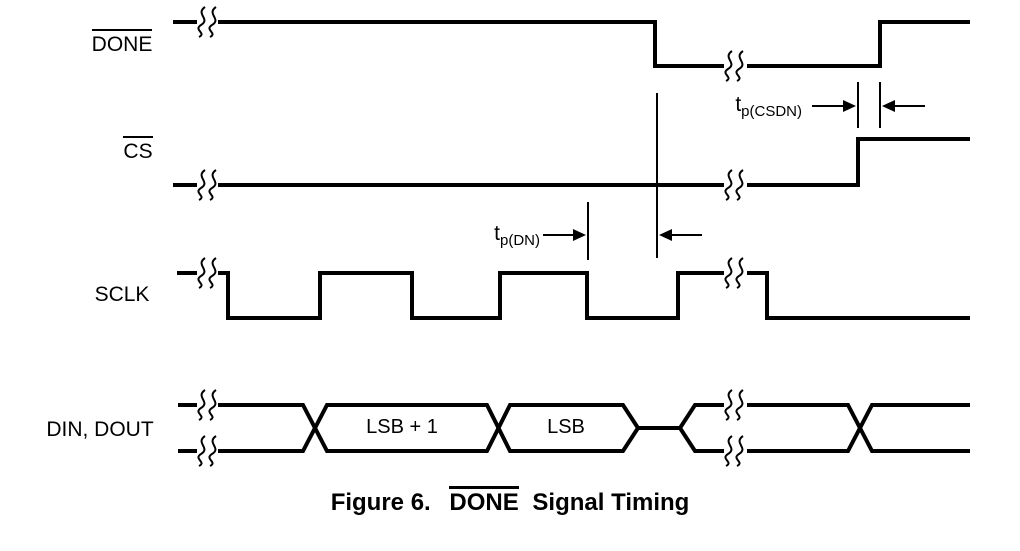 This screenshot has height=551, width=1020. Describe the element at coordinates (571, 162) in the screenshot. I see `cs-waveform` at that location.